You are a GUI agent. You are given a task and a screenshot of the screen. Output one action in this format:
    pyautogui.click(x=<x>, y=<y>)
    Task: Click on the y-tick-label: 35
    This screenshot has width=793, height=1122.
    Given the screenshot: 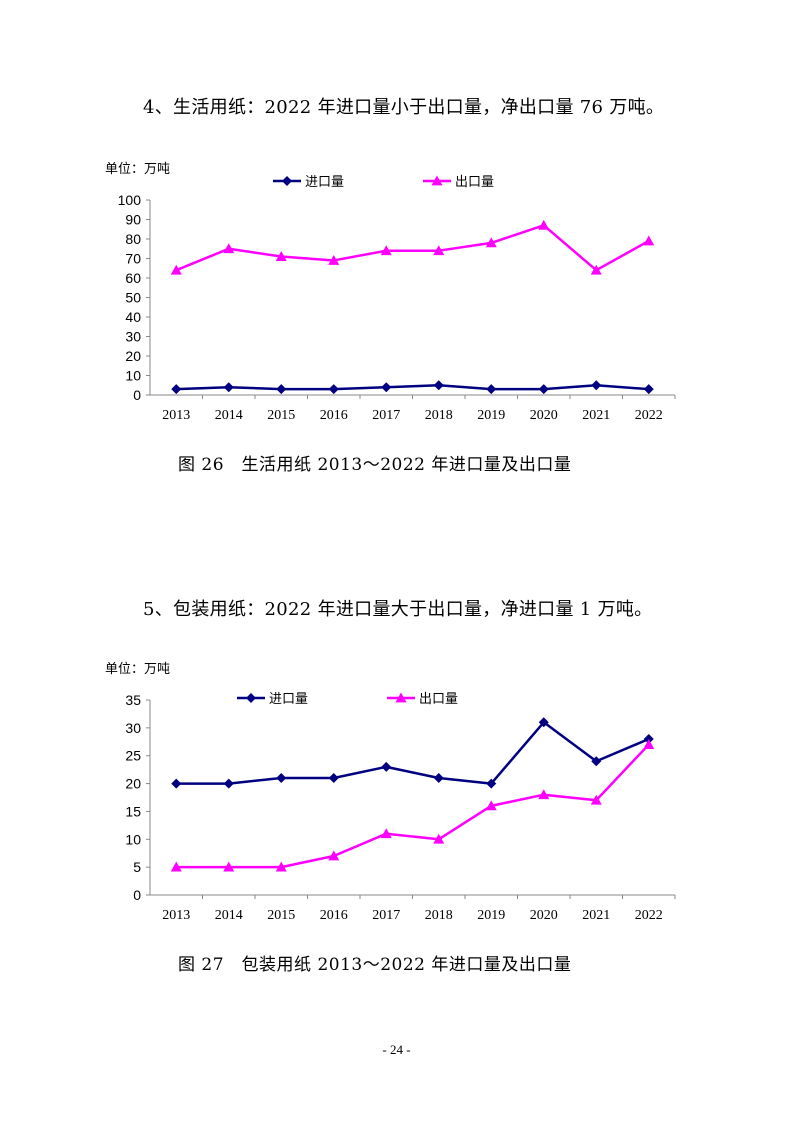 What is the action you would take?
    pyautogui.click(x=133, y=700)
    